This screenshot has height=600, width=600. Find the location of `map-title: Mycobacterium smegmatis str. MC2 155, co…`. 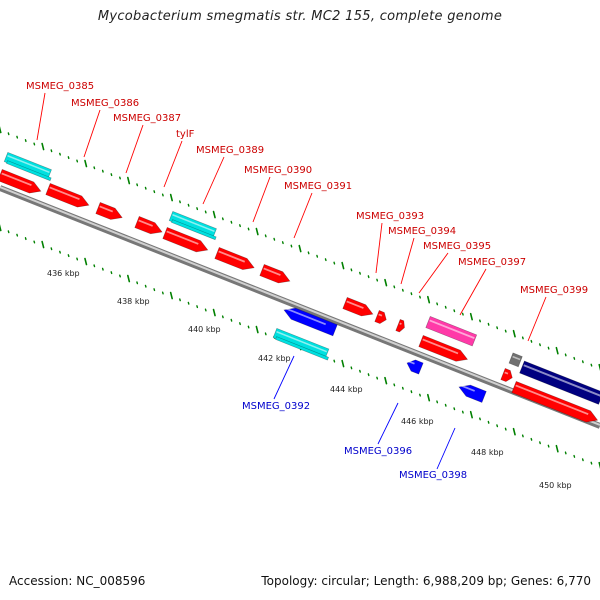

map-title: Mycobacterium smegmatis str. MC2 155, co… is located at coordinates (300, 16).